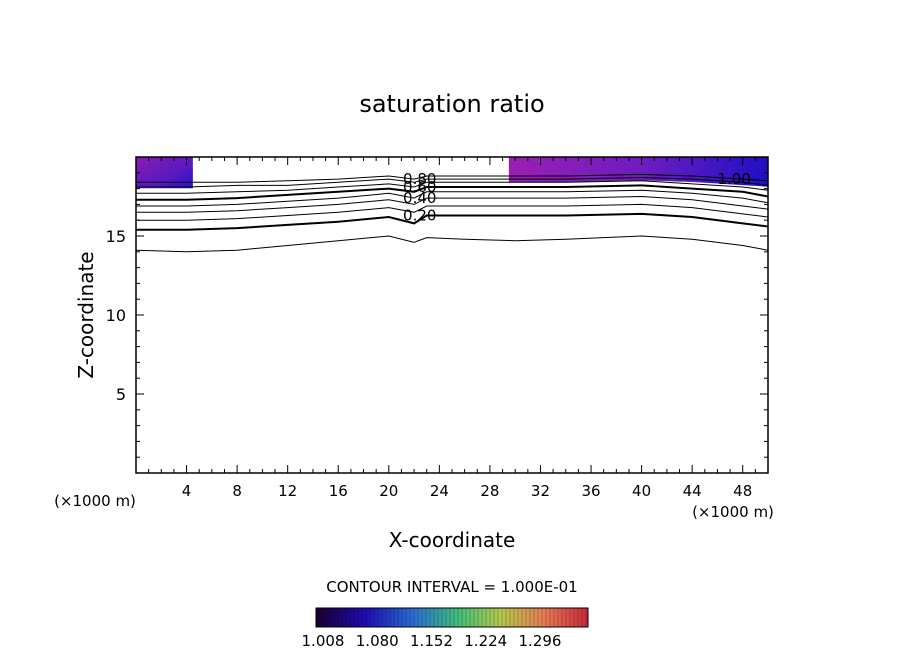 The image size is (904, 654). I want to click on colorbar-ticks: 1.008 1.080 1.152 1.224 1.296, so click(432, 641).